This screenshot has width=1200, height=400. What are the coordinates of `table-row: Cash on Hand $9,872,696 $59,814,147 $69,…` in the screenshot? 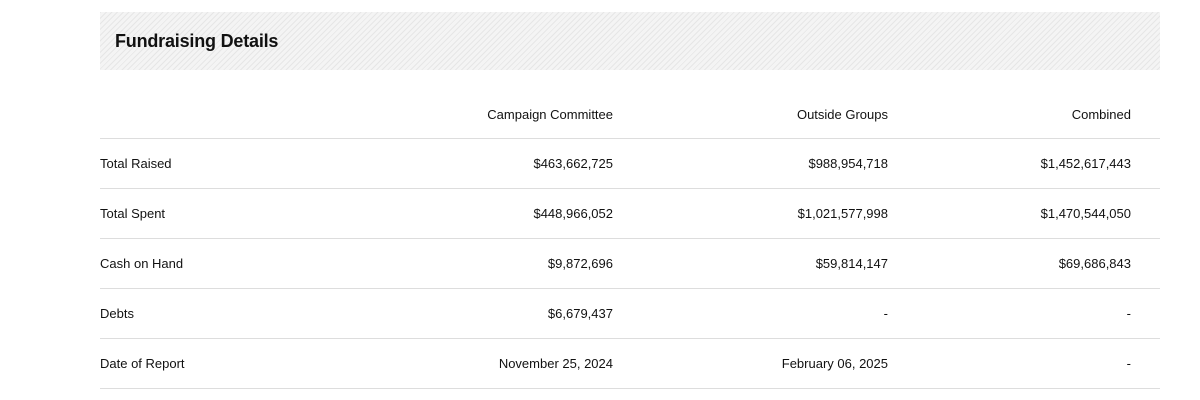 It's located at (630, 263).